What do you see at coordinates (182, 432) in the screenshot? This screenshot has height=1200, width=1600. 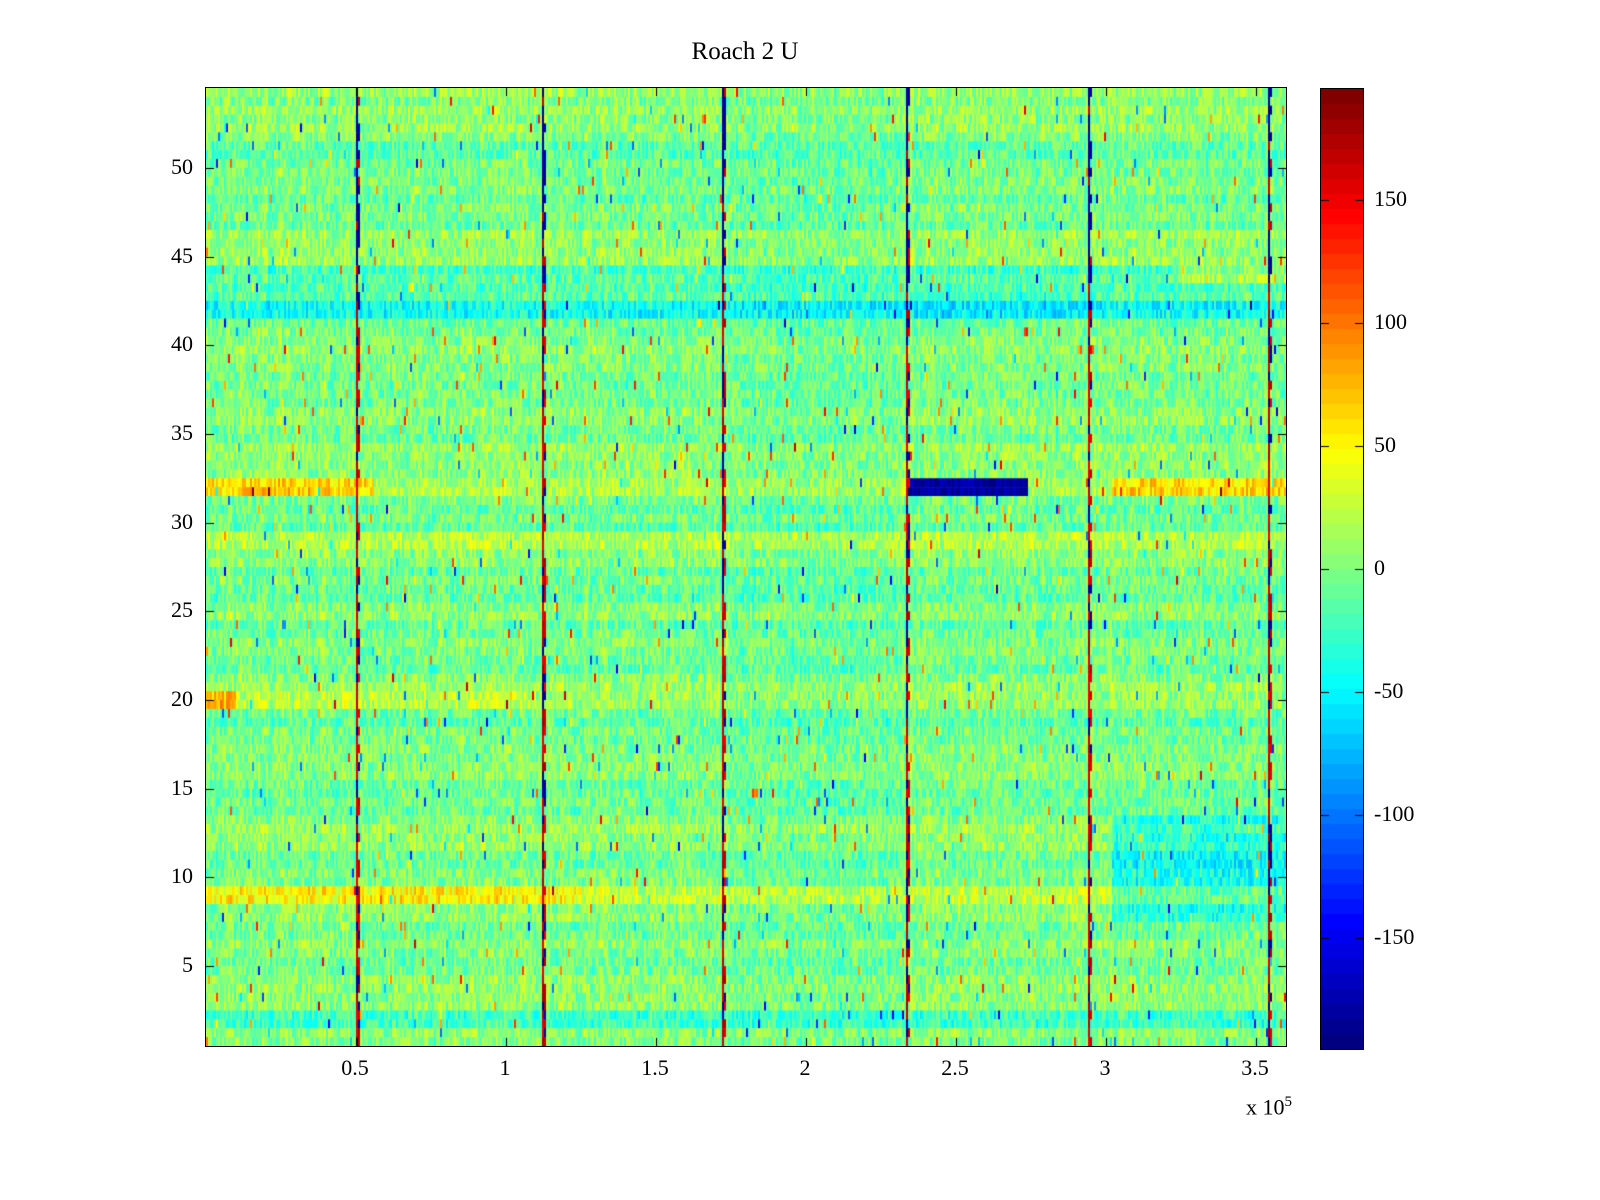 I see `y-tick-label: 35` at bounding box center [182, 432].